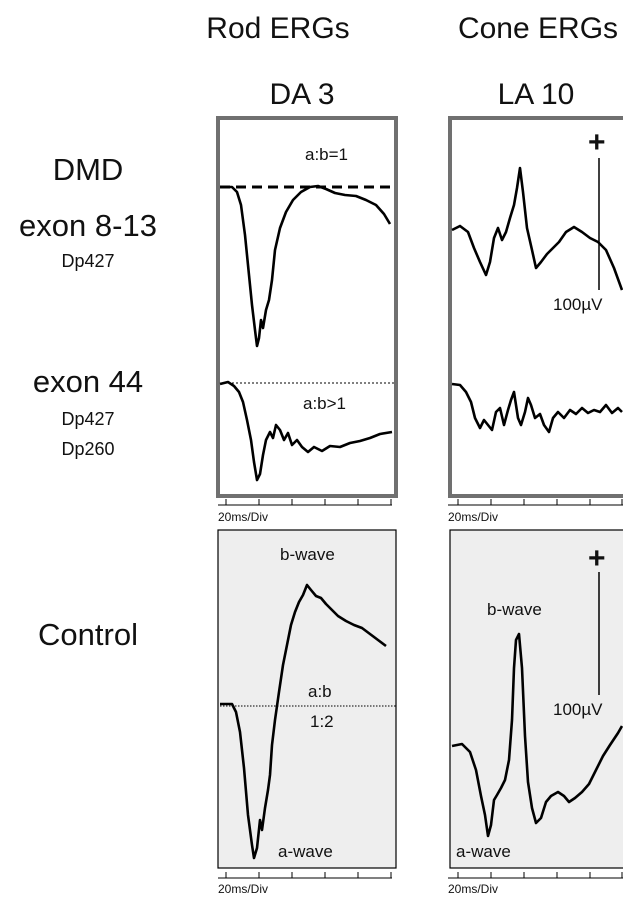 Image resolution: width=623 pixels, height=900 pixels. What do you see at coordinates (535, 307) in the screenshot?
I see `dmd-cone-panel` at bounding box center [535, 307].